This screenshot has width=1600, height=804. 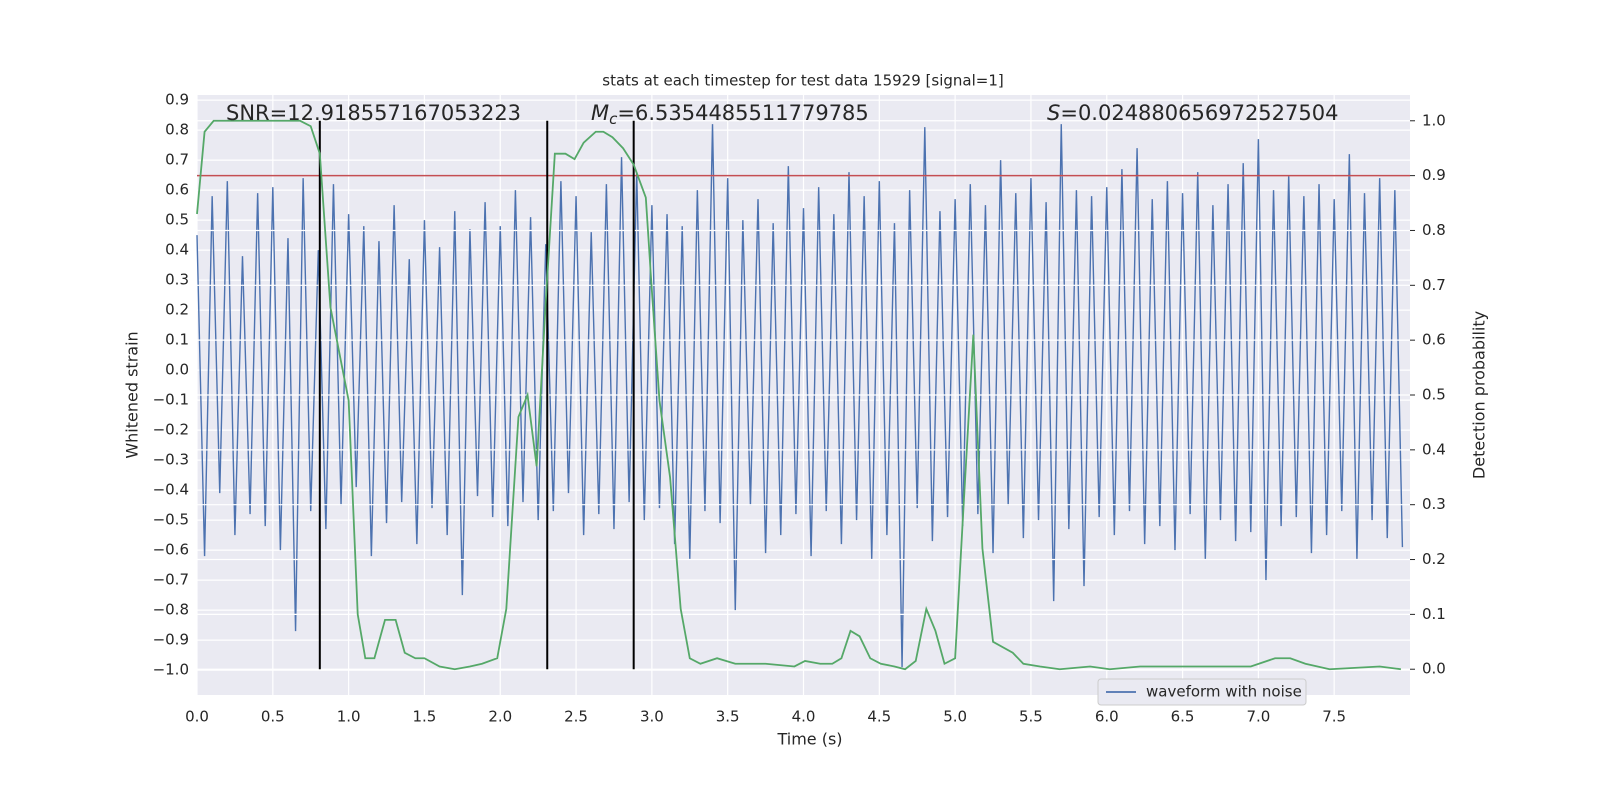 What do you see at coordinates (425, 717) in the screenshot?
I see `x-tick-label: 1.5` at bounding box center [425, 717].